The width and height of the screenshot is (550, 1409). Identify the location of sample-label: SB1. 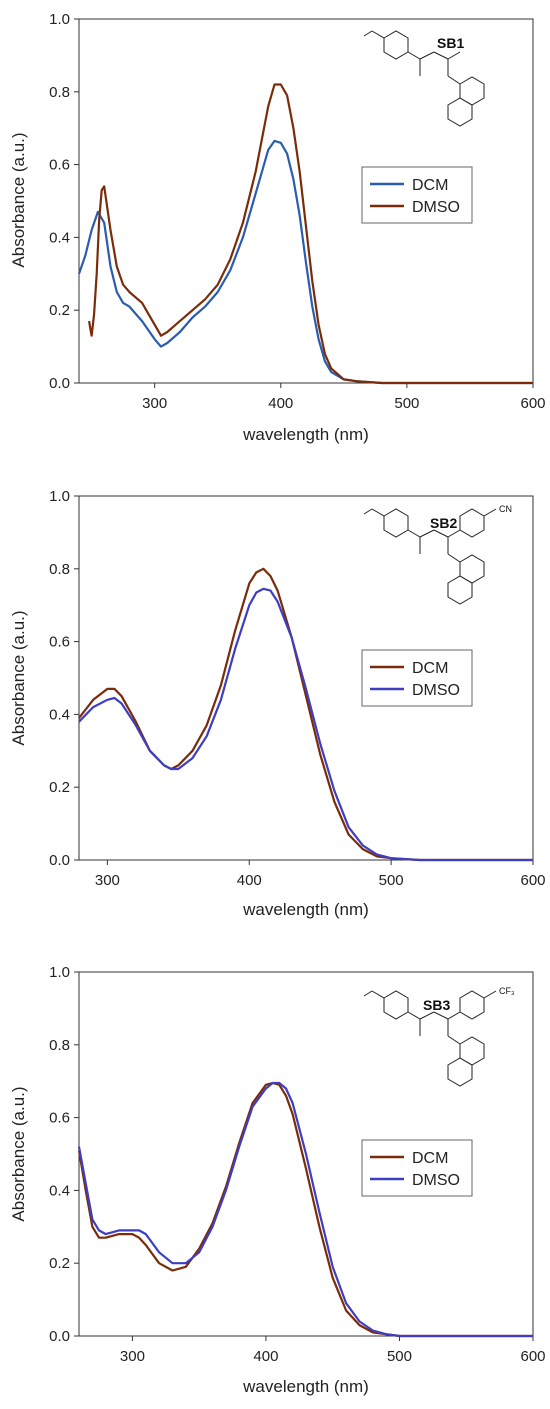
(450, 43).